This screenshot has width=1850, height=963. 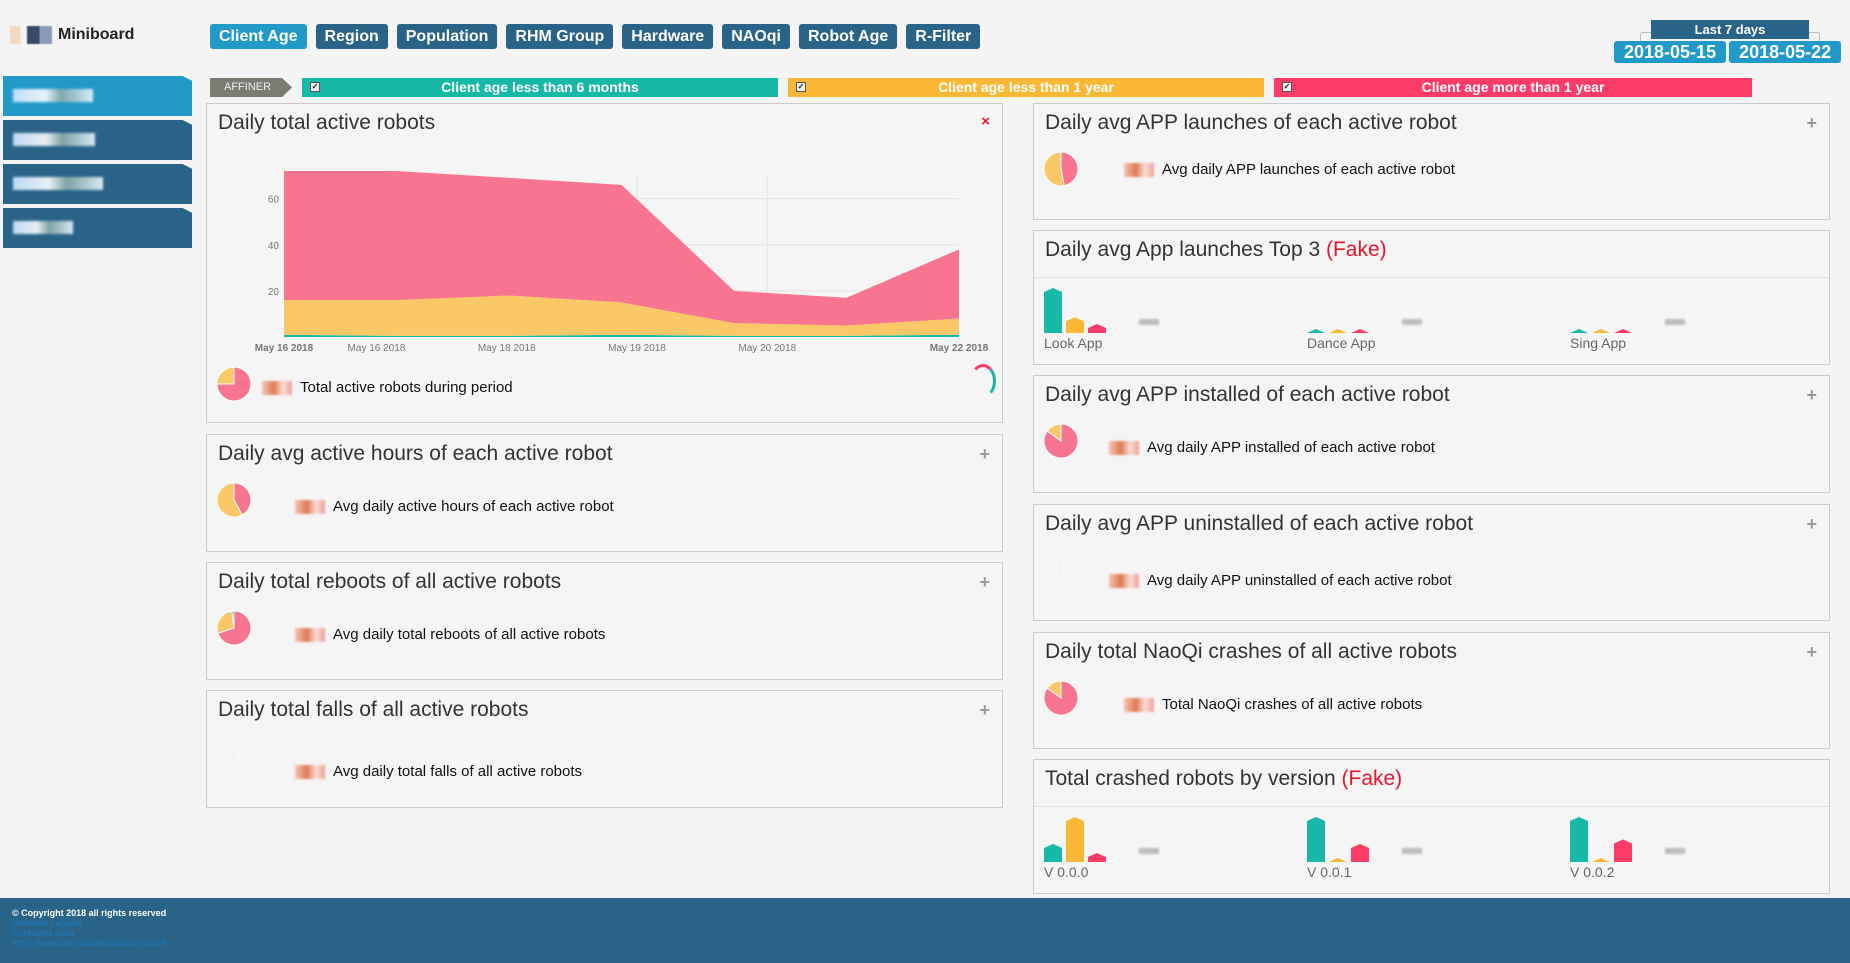 I want to click on filter-2: ✓ Client age less than 1 year, so click(x=1026, y=87).